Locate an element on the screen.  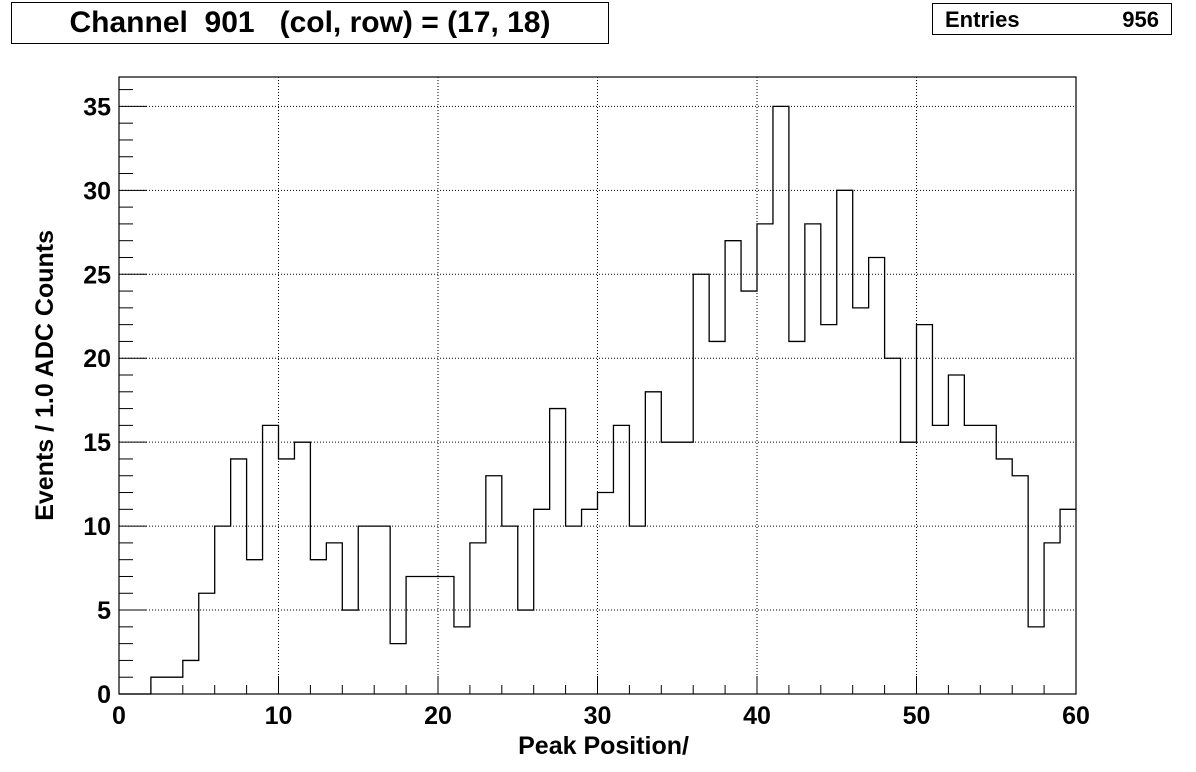
y-tick-label: 10 is located at coordinates (97, 527).